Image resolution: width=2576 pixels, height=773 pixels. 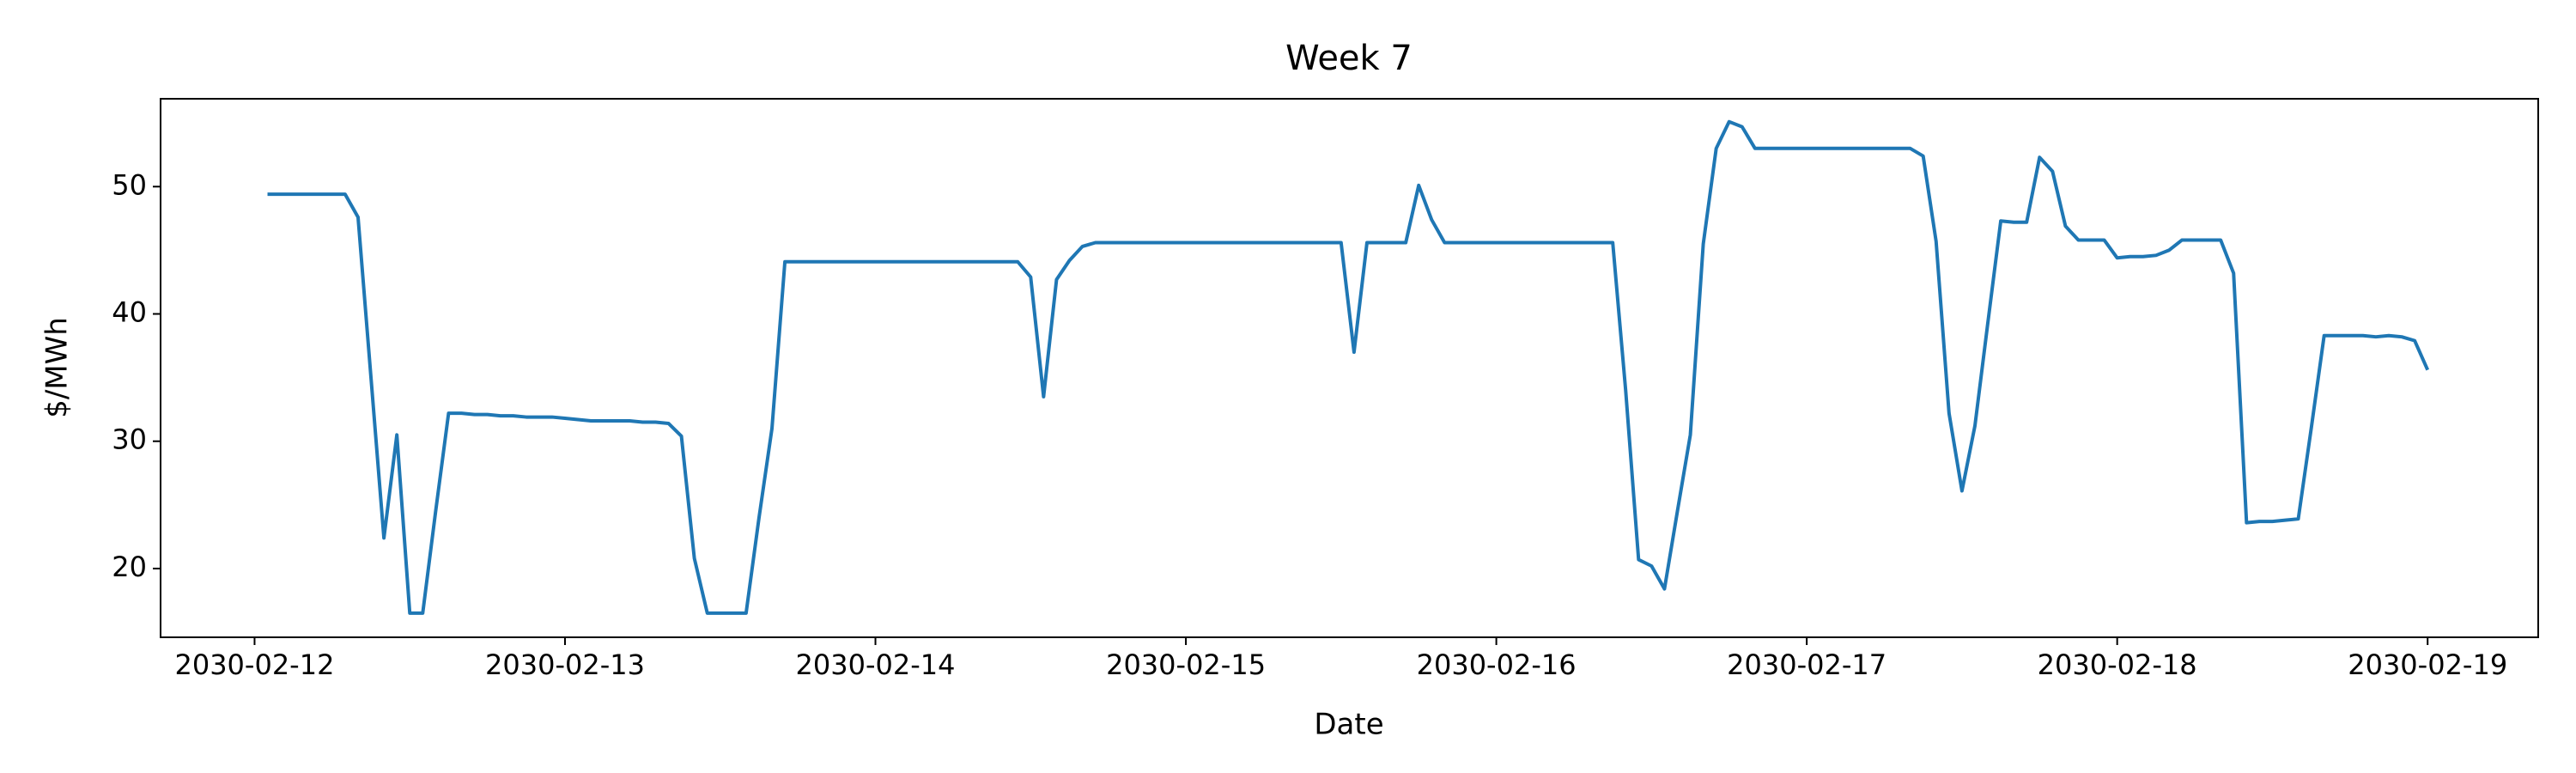 I want to click on y-tick-label: 30, so click(x=129, y=439).